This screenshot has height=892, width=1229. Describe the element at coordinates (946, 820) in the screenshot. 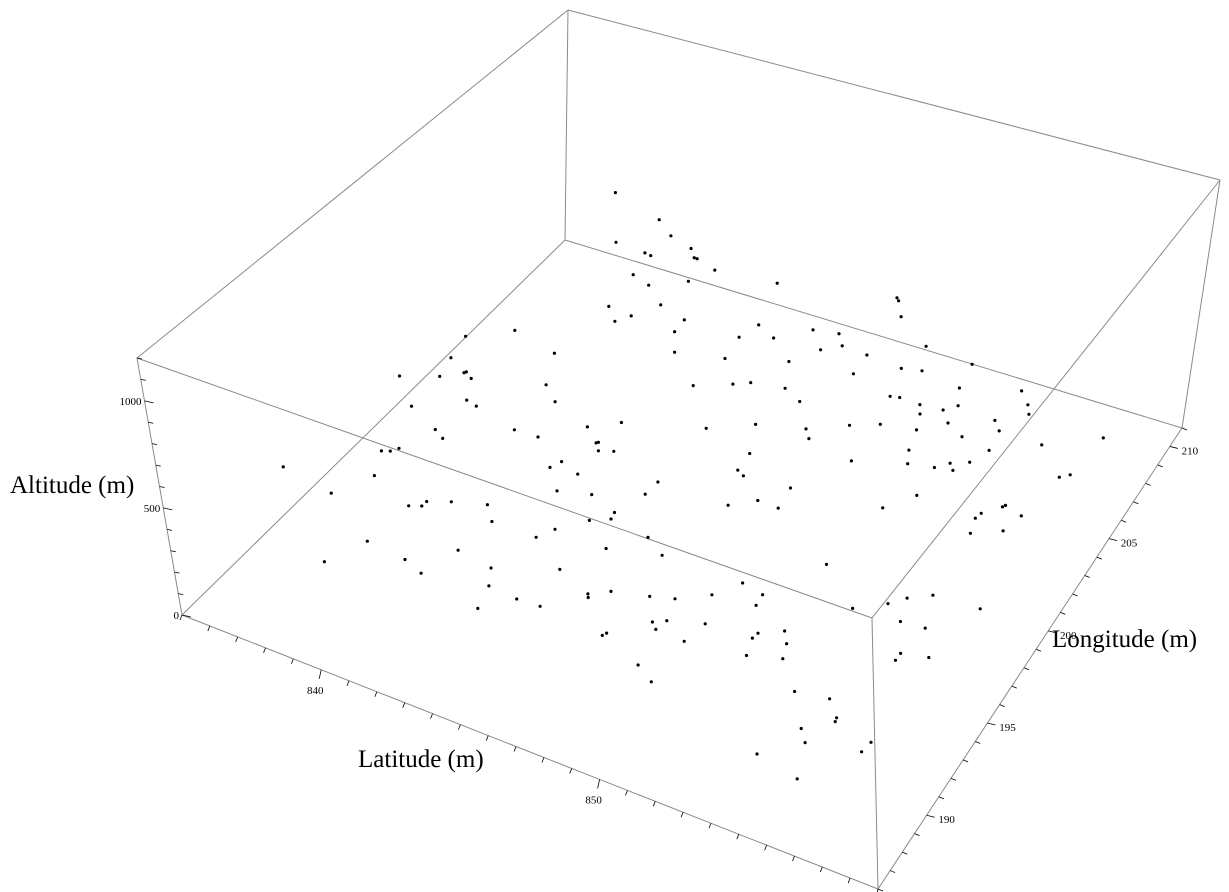

I see `longitude-tick-label: 190` at that location.